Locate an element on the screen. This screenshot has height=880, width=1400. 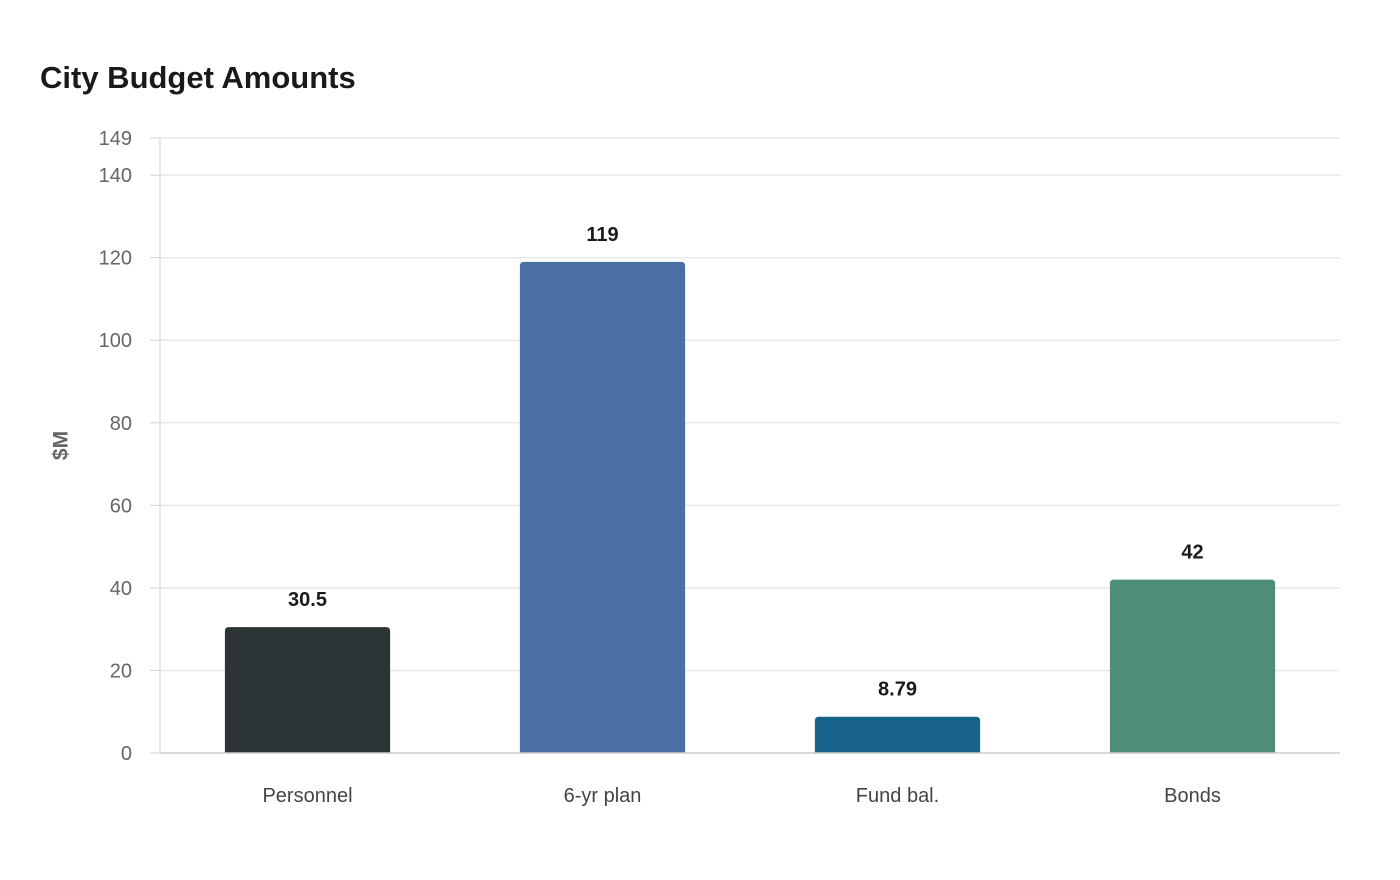
y-tick-label: 149 is located at coordinates (115, 139).